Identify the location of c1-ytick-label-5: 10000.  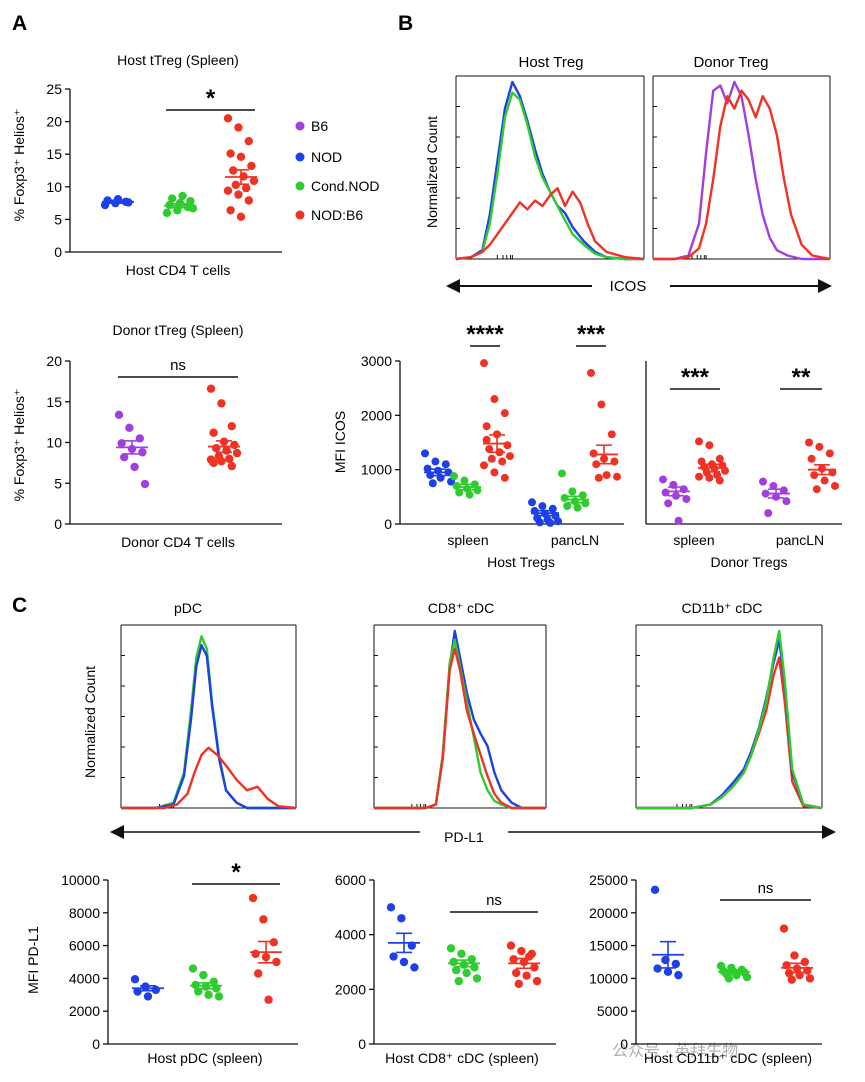
(80, 880).